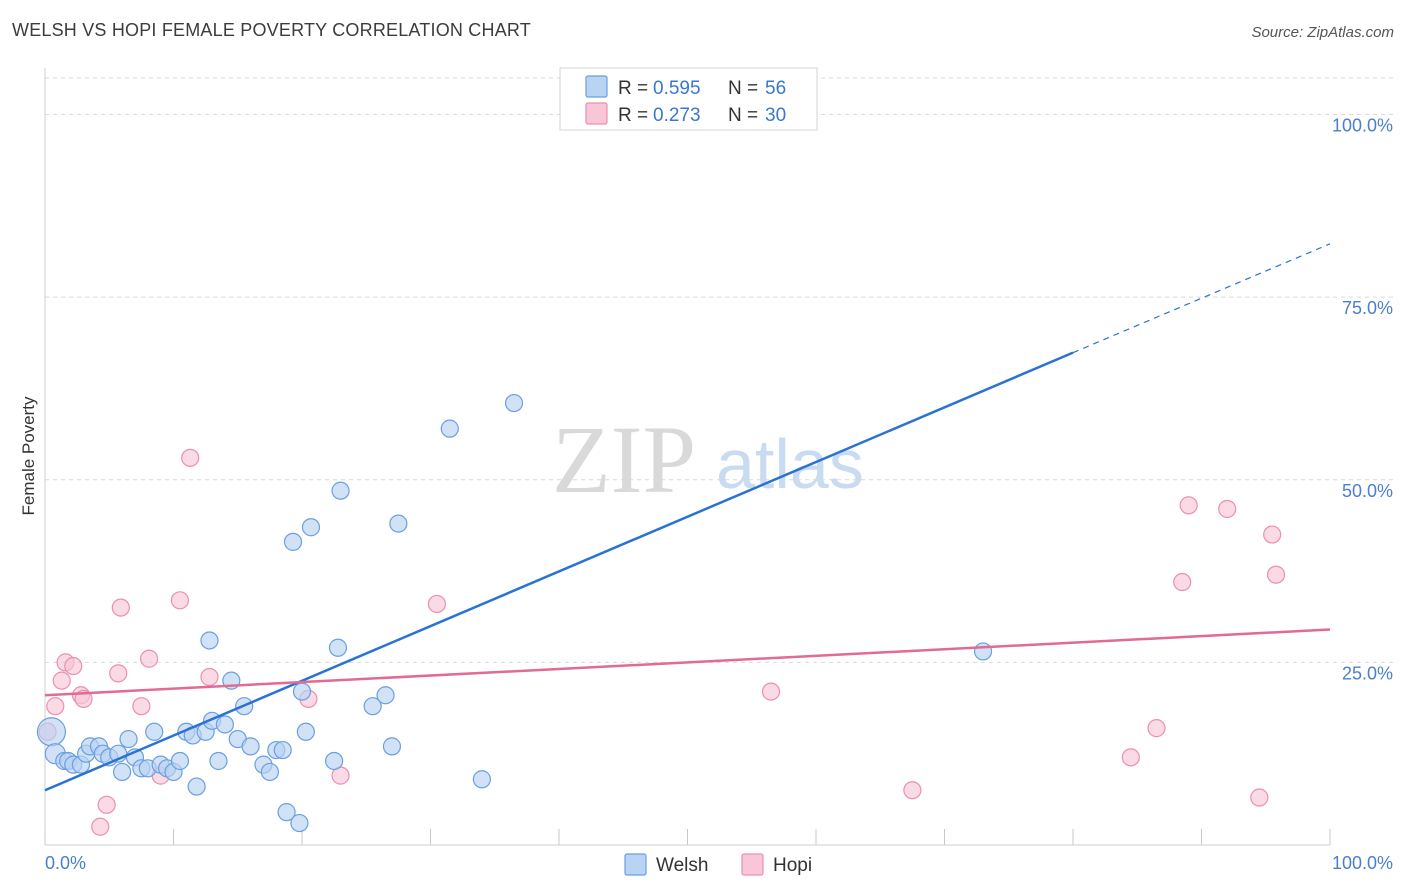 This screenshot has width=1406, height=892. Describe the element at coordinates (677, 88) in the screenshot. I see `legend-welsh-r-value: 0.595` at that location.